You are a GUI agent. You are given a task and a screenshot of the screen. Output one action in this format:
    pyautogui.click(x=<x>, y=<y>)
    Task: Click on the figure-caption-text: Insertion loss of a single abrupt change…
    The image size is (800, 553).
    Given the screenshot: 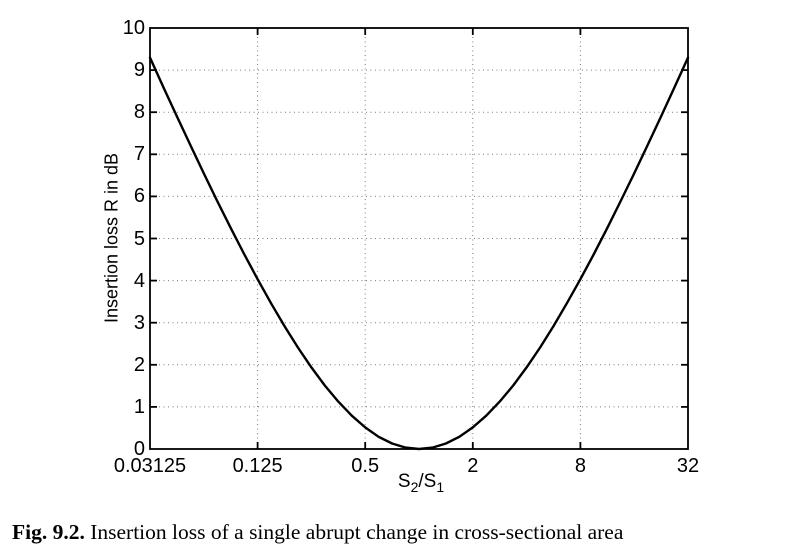 What is the action you would take?
    pyautogui.click(x=357, y=532)
    